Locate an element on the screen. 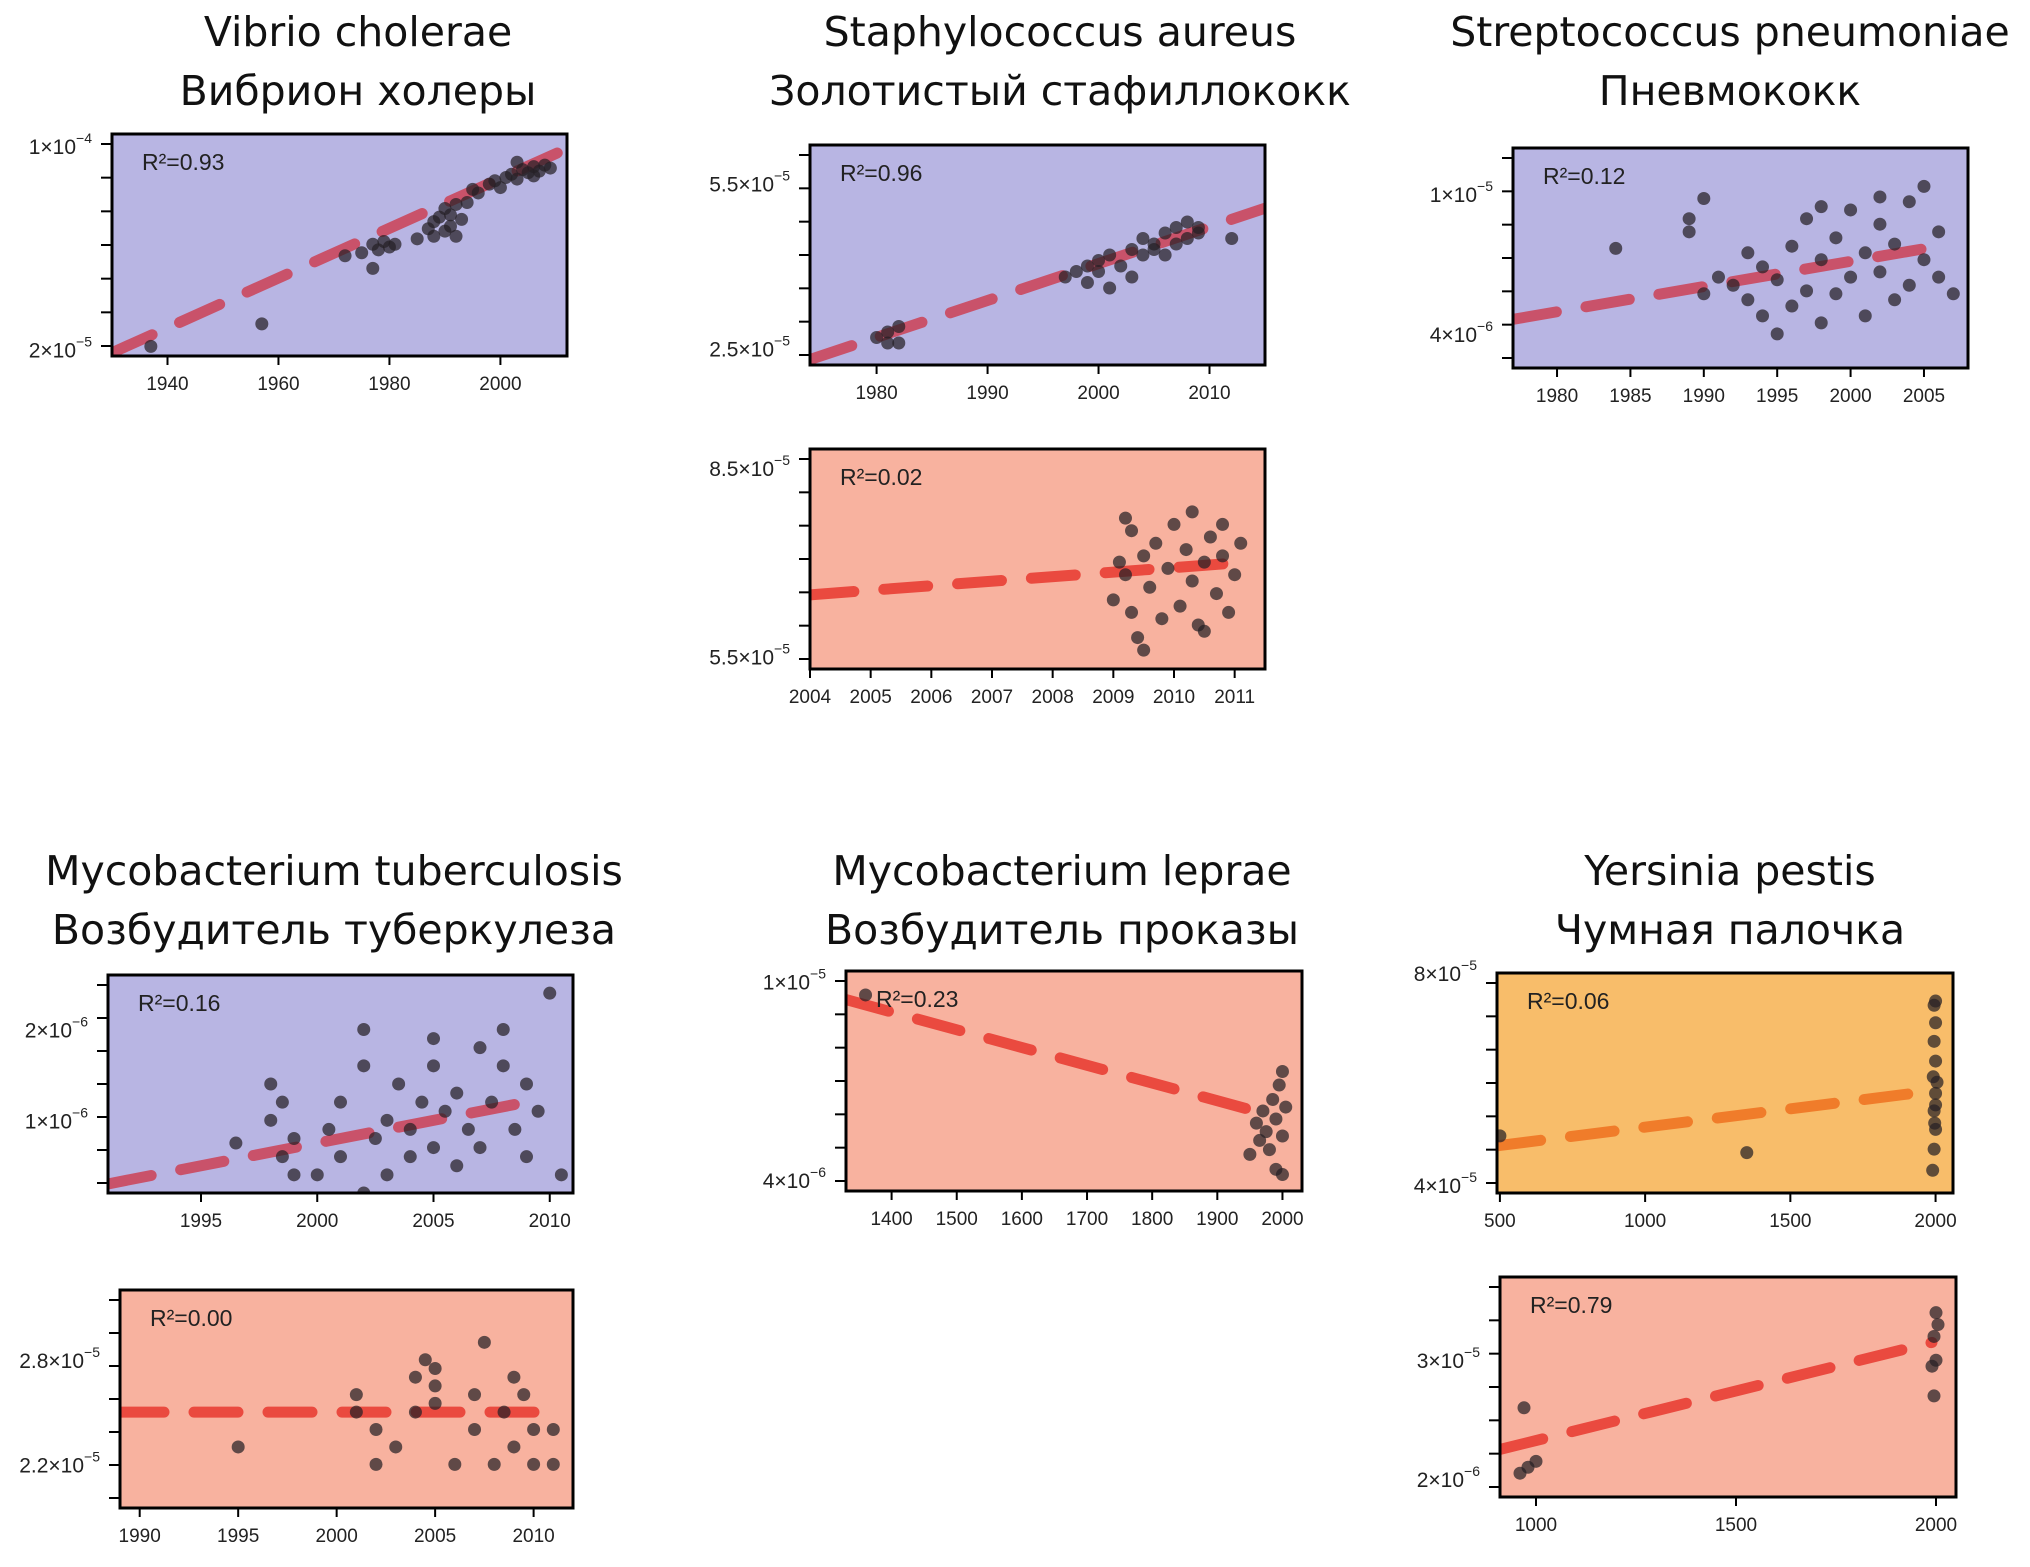 This screenshot has height=1567, width=2030. x-tick-label: 2007 is located at coordinates (992, 697).